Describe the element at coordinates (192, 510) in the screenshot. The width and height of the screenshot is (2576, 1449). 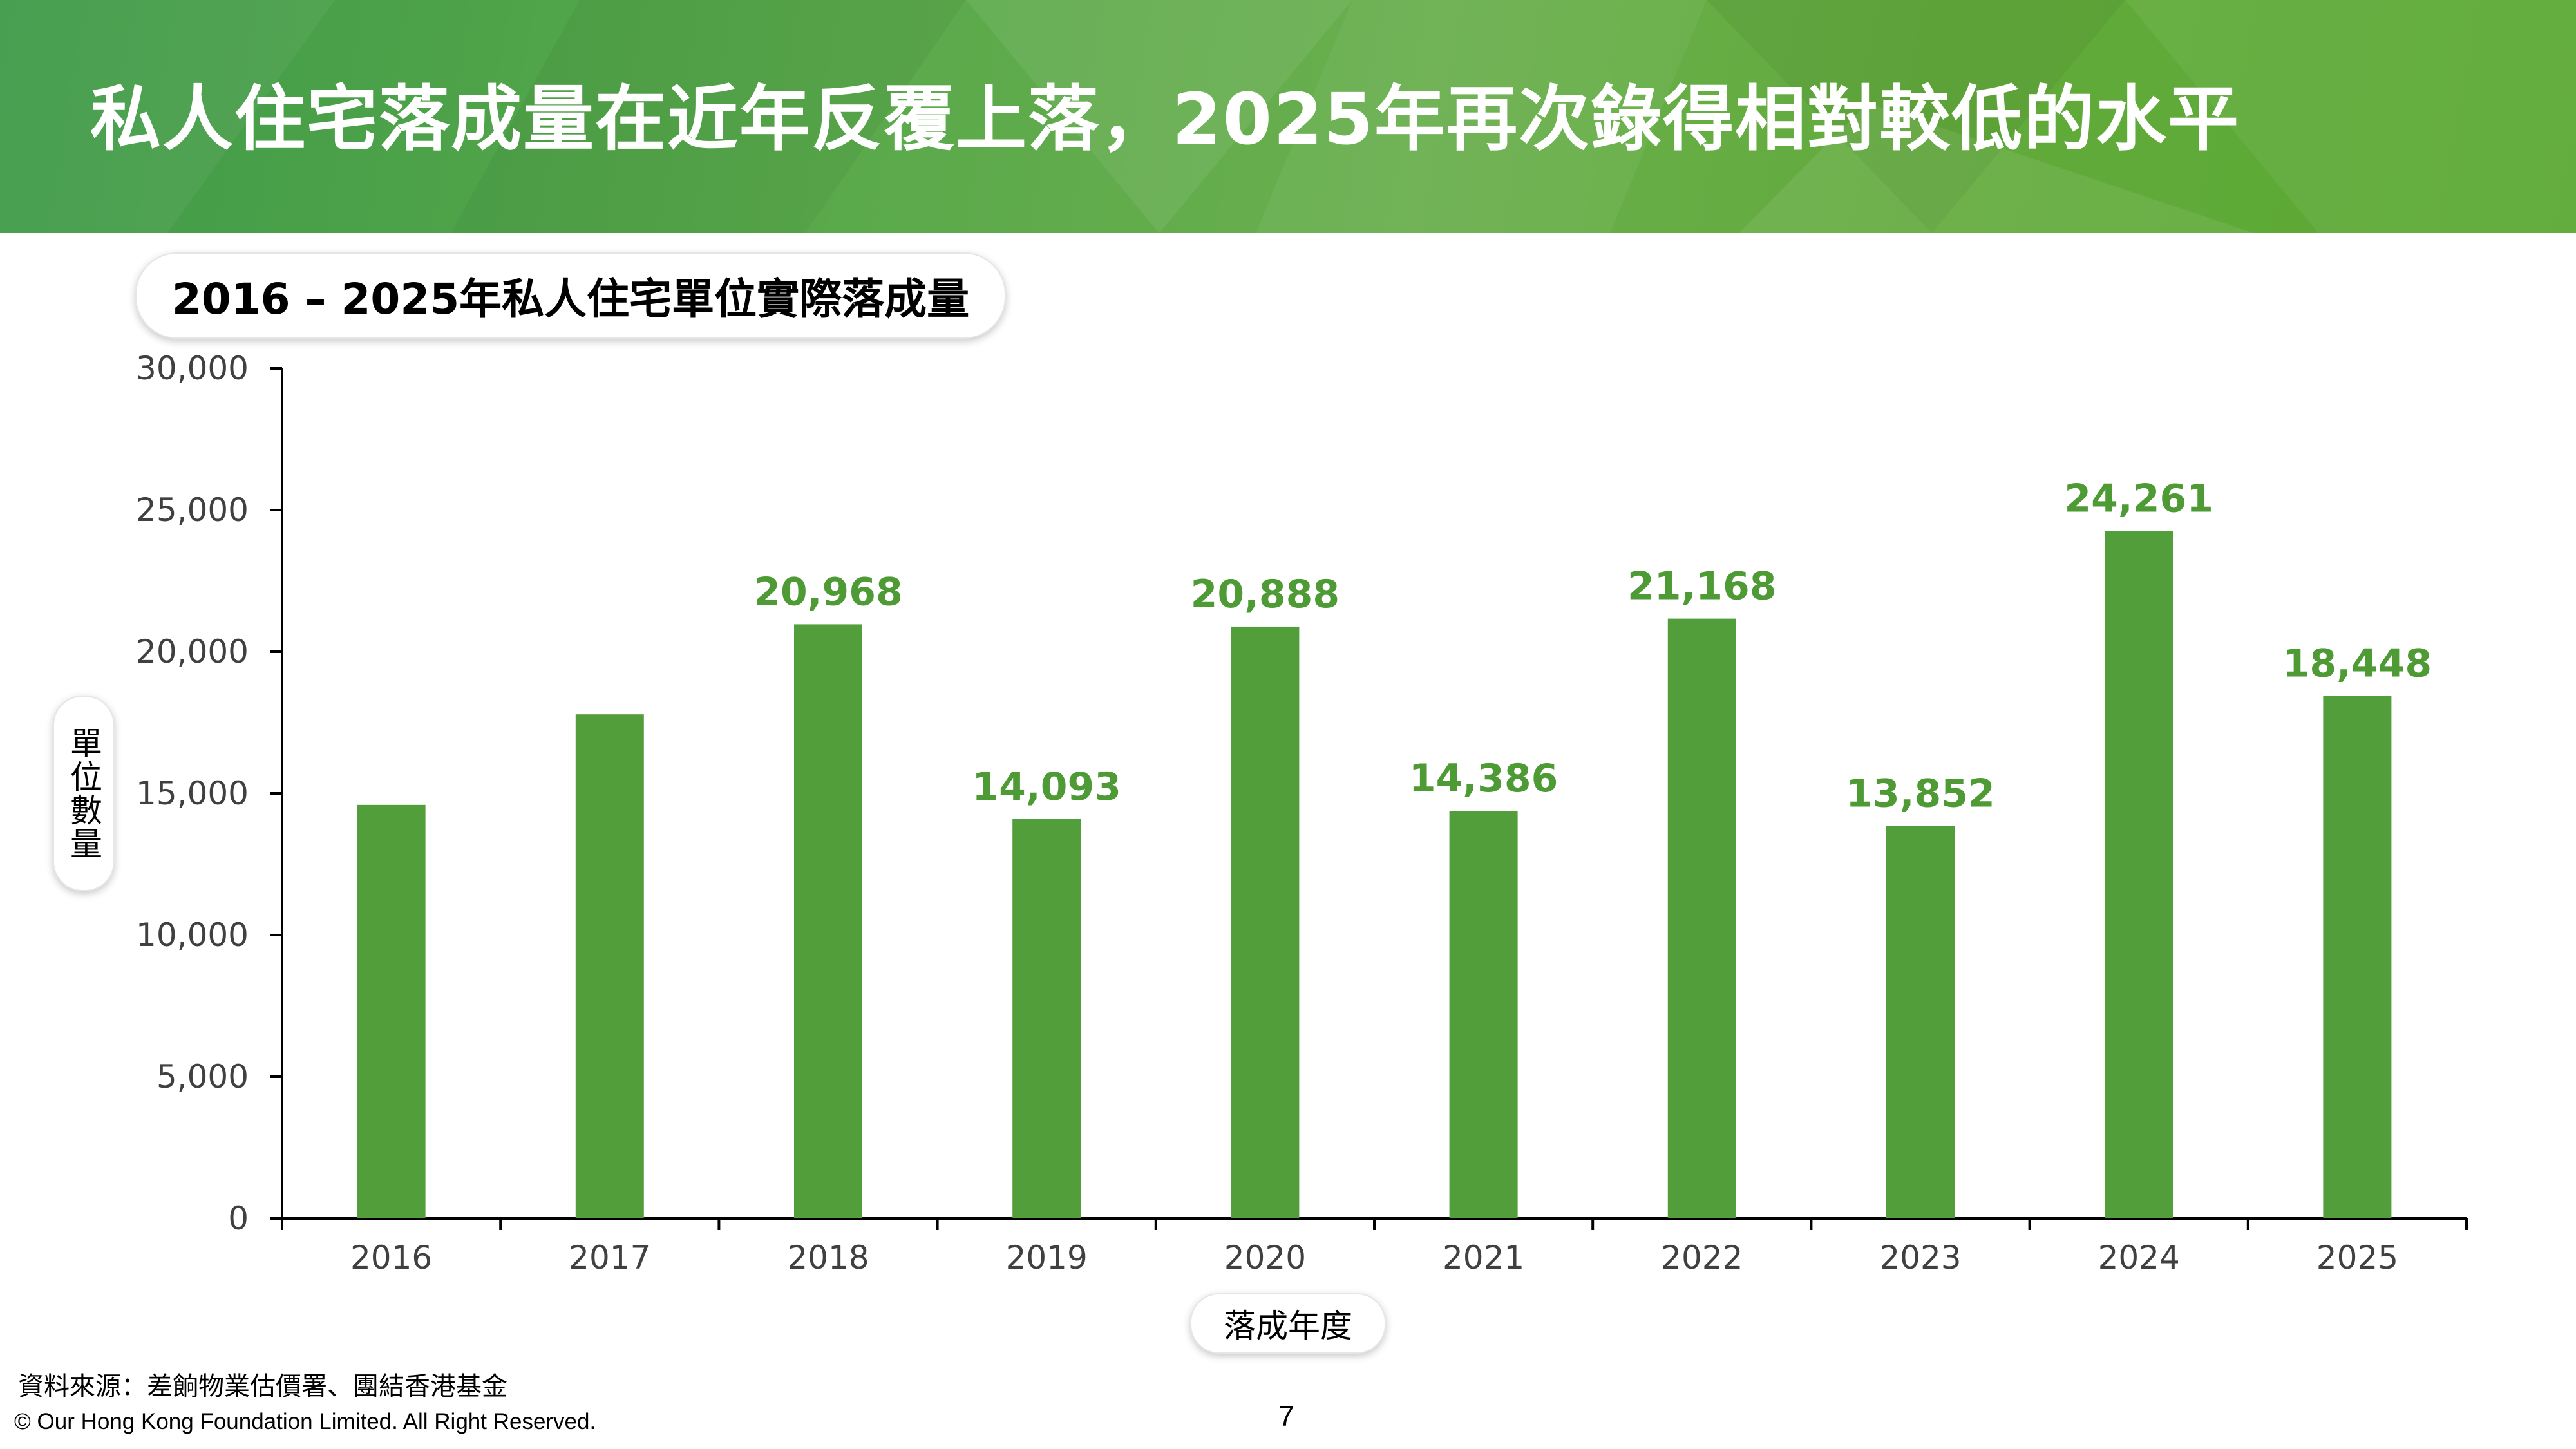
I see `y-tick-label: 25,000` at that location.